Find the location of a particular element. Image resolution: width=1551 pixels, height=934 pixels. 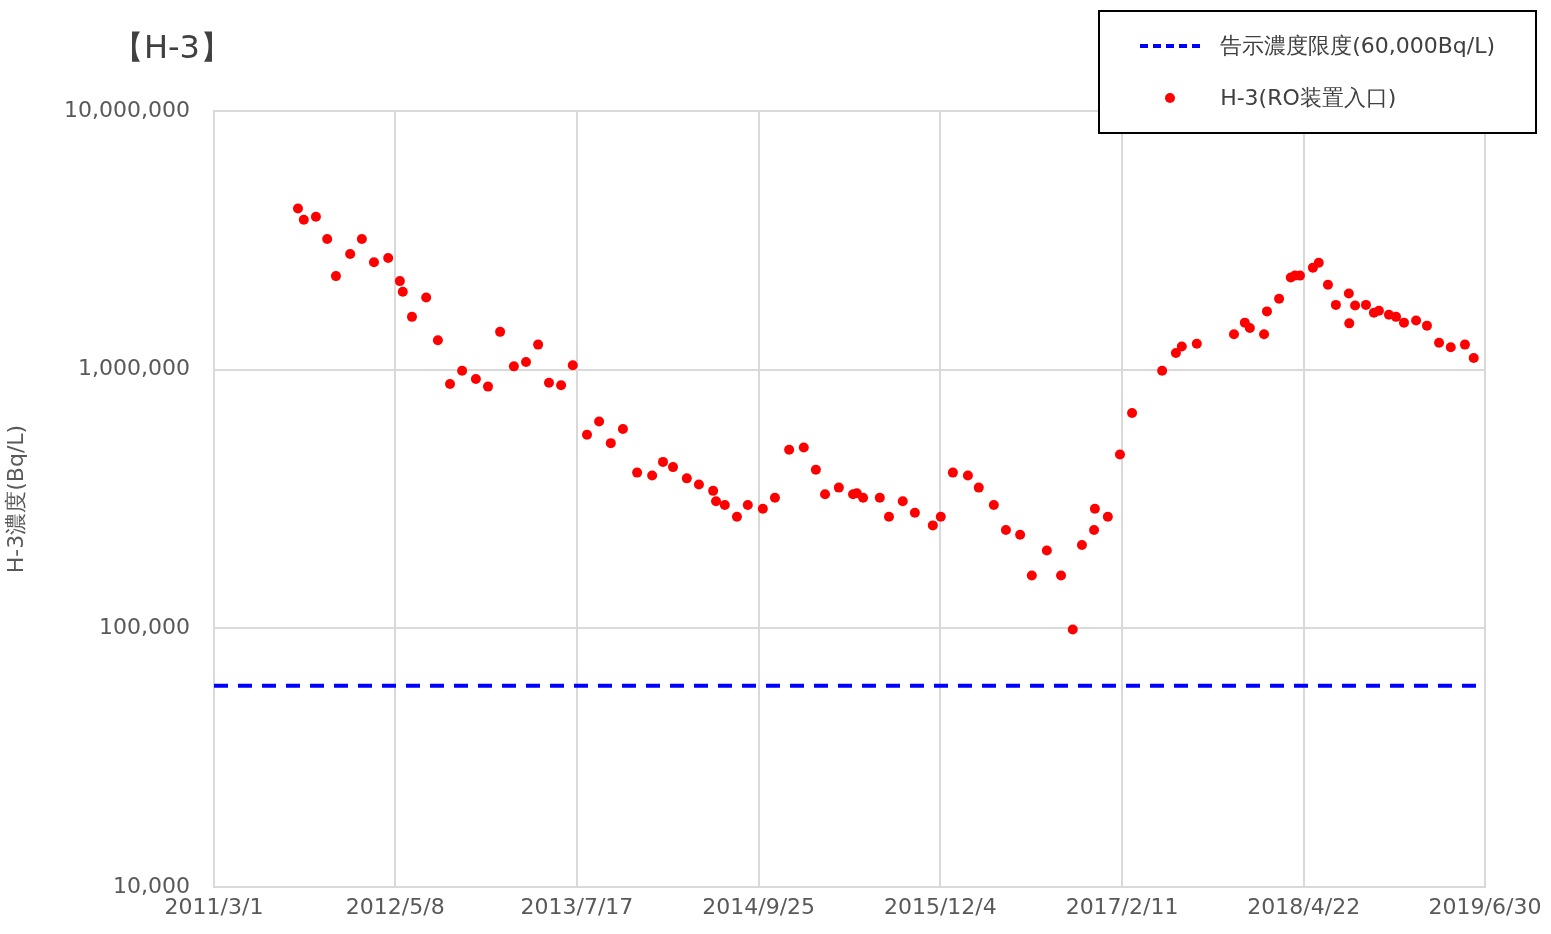

x-tick-label: 2017/2/11 is located at coordinates (1122, 906).